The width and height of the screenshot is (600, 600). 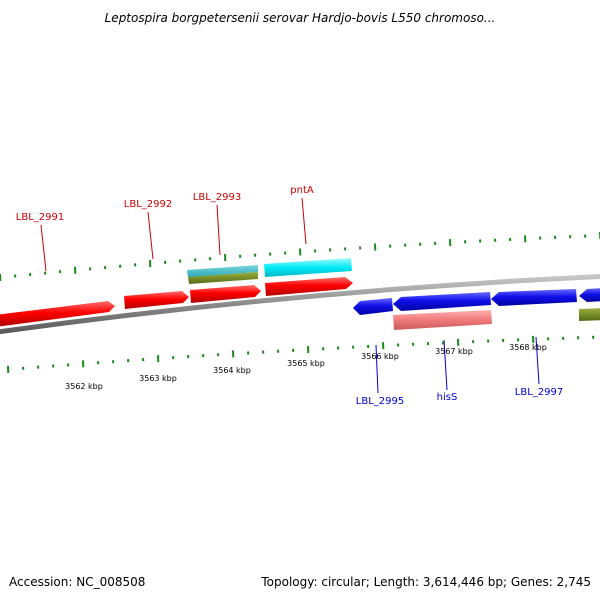 I want to click on scale-label-3567: 3567 kbp, so click(x=454, y=351).